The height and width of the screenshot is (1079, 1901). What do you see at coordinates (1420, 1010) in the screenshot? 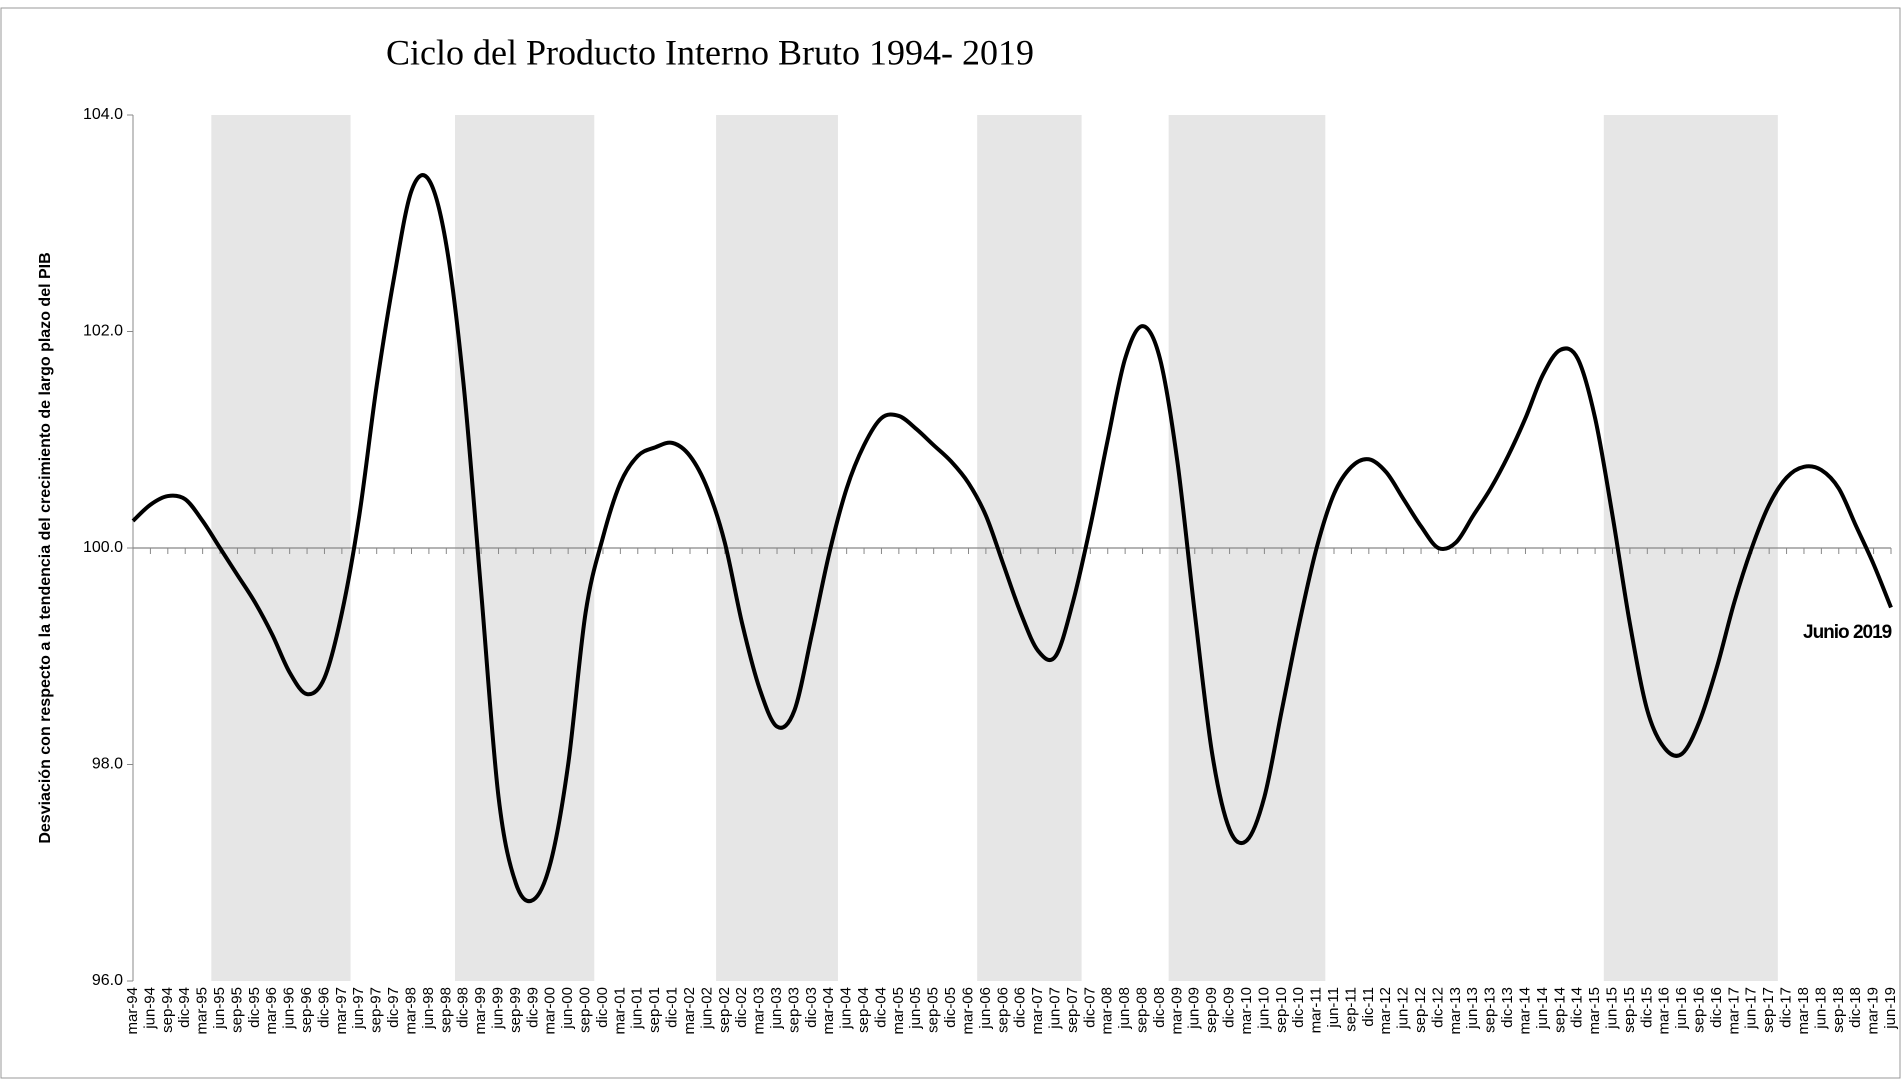
I see `x-tick-label: sep-12` at bounding box center [1420, 1010].